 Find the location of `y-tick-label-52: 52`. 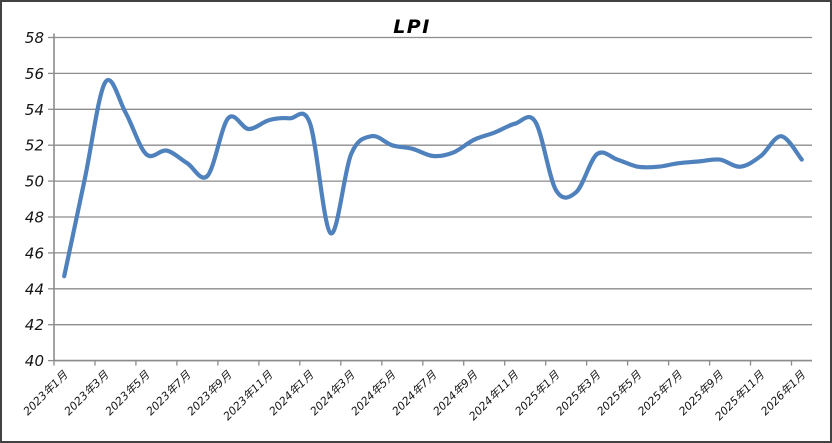

y-tick-label-52: 52 is located at coordinates (34, 146).